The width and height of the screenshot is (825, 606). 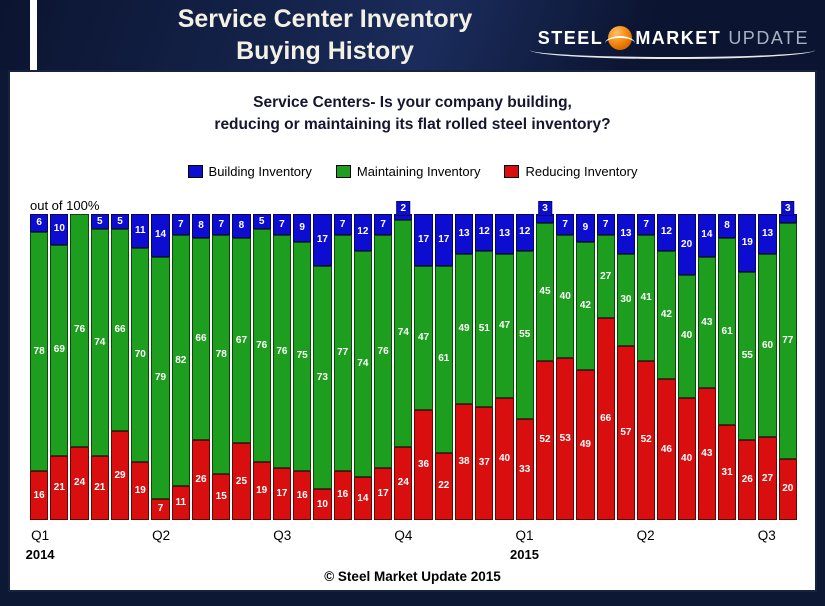 What do you see at coordinates (180, 367) in the screenshot?
I see `stacked-bar: 7 82 11` at bounding box center [180, 367].